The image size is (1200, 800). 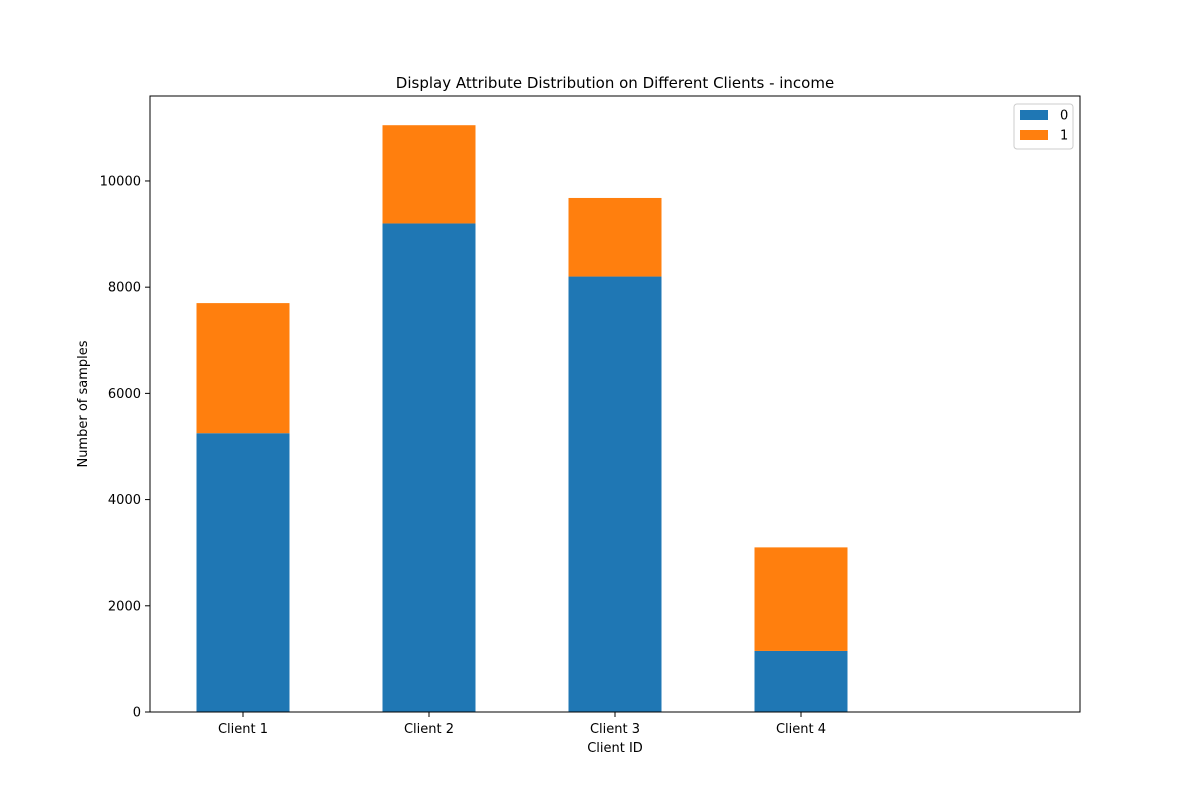 What do you see at coordinates (1064, 136) in the screenshot?
I see `legend-label-1: 1` at bounding box center [1064, 136].